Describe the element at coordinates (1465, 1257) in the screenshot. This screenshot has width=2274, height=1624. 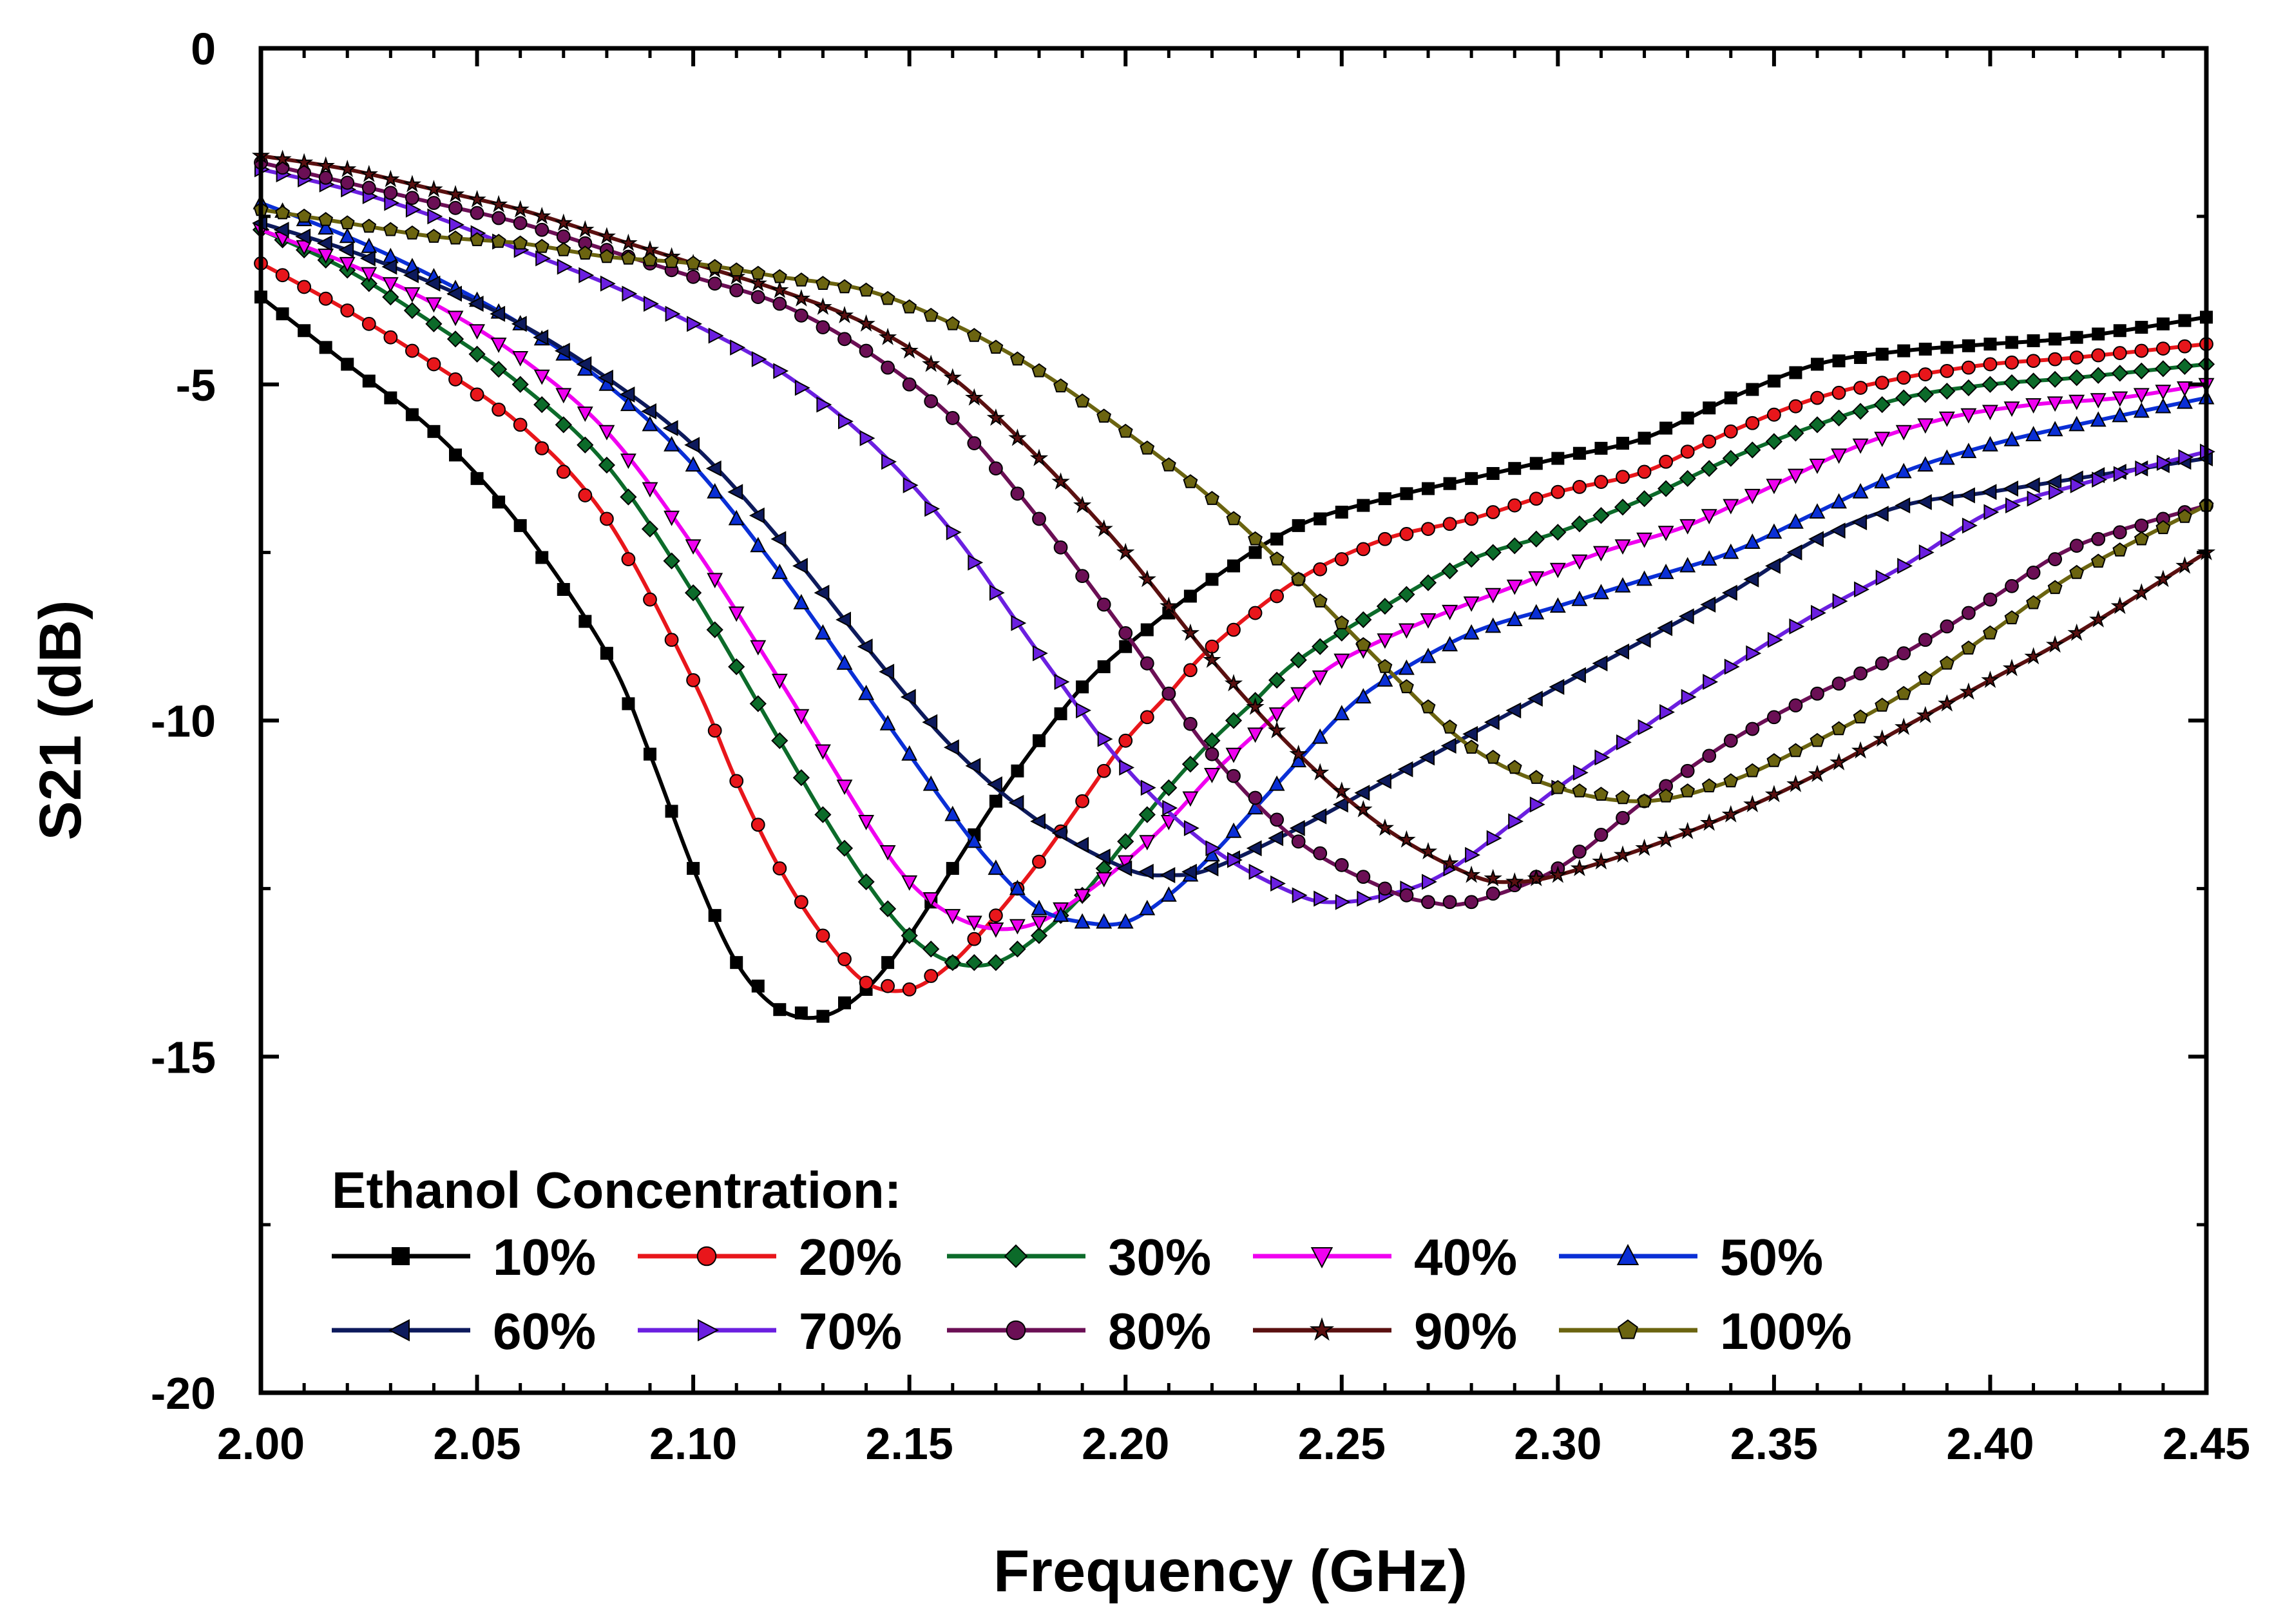
I see `legend-label: 40%` at that location.